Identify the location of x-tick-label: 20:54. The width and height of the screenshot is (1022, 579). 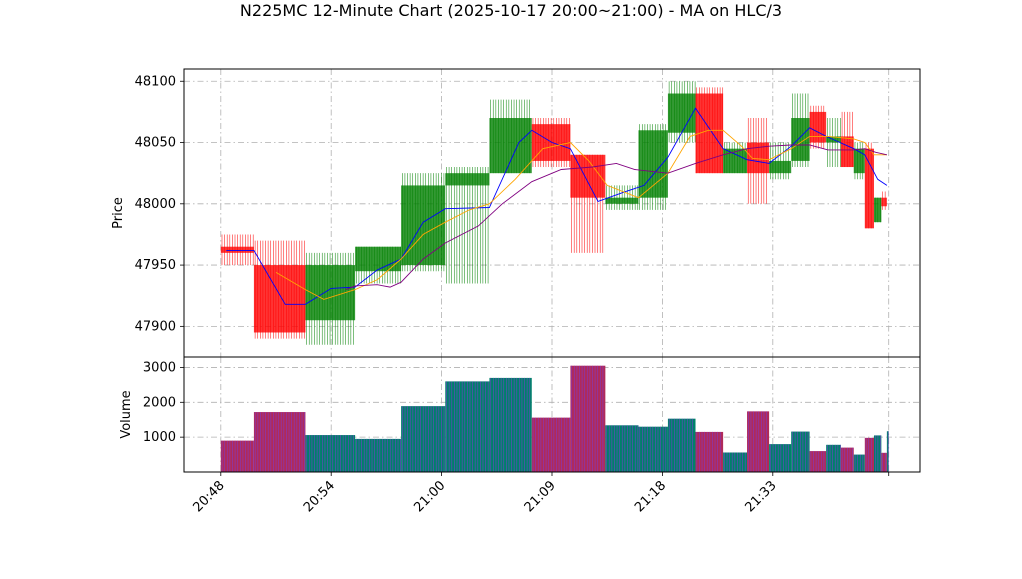
(319, 496).